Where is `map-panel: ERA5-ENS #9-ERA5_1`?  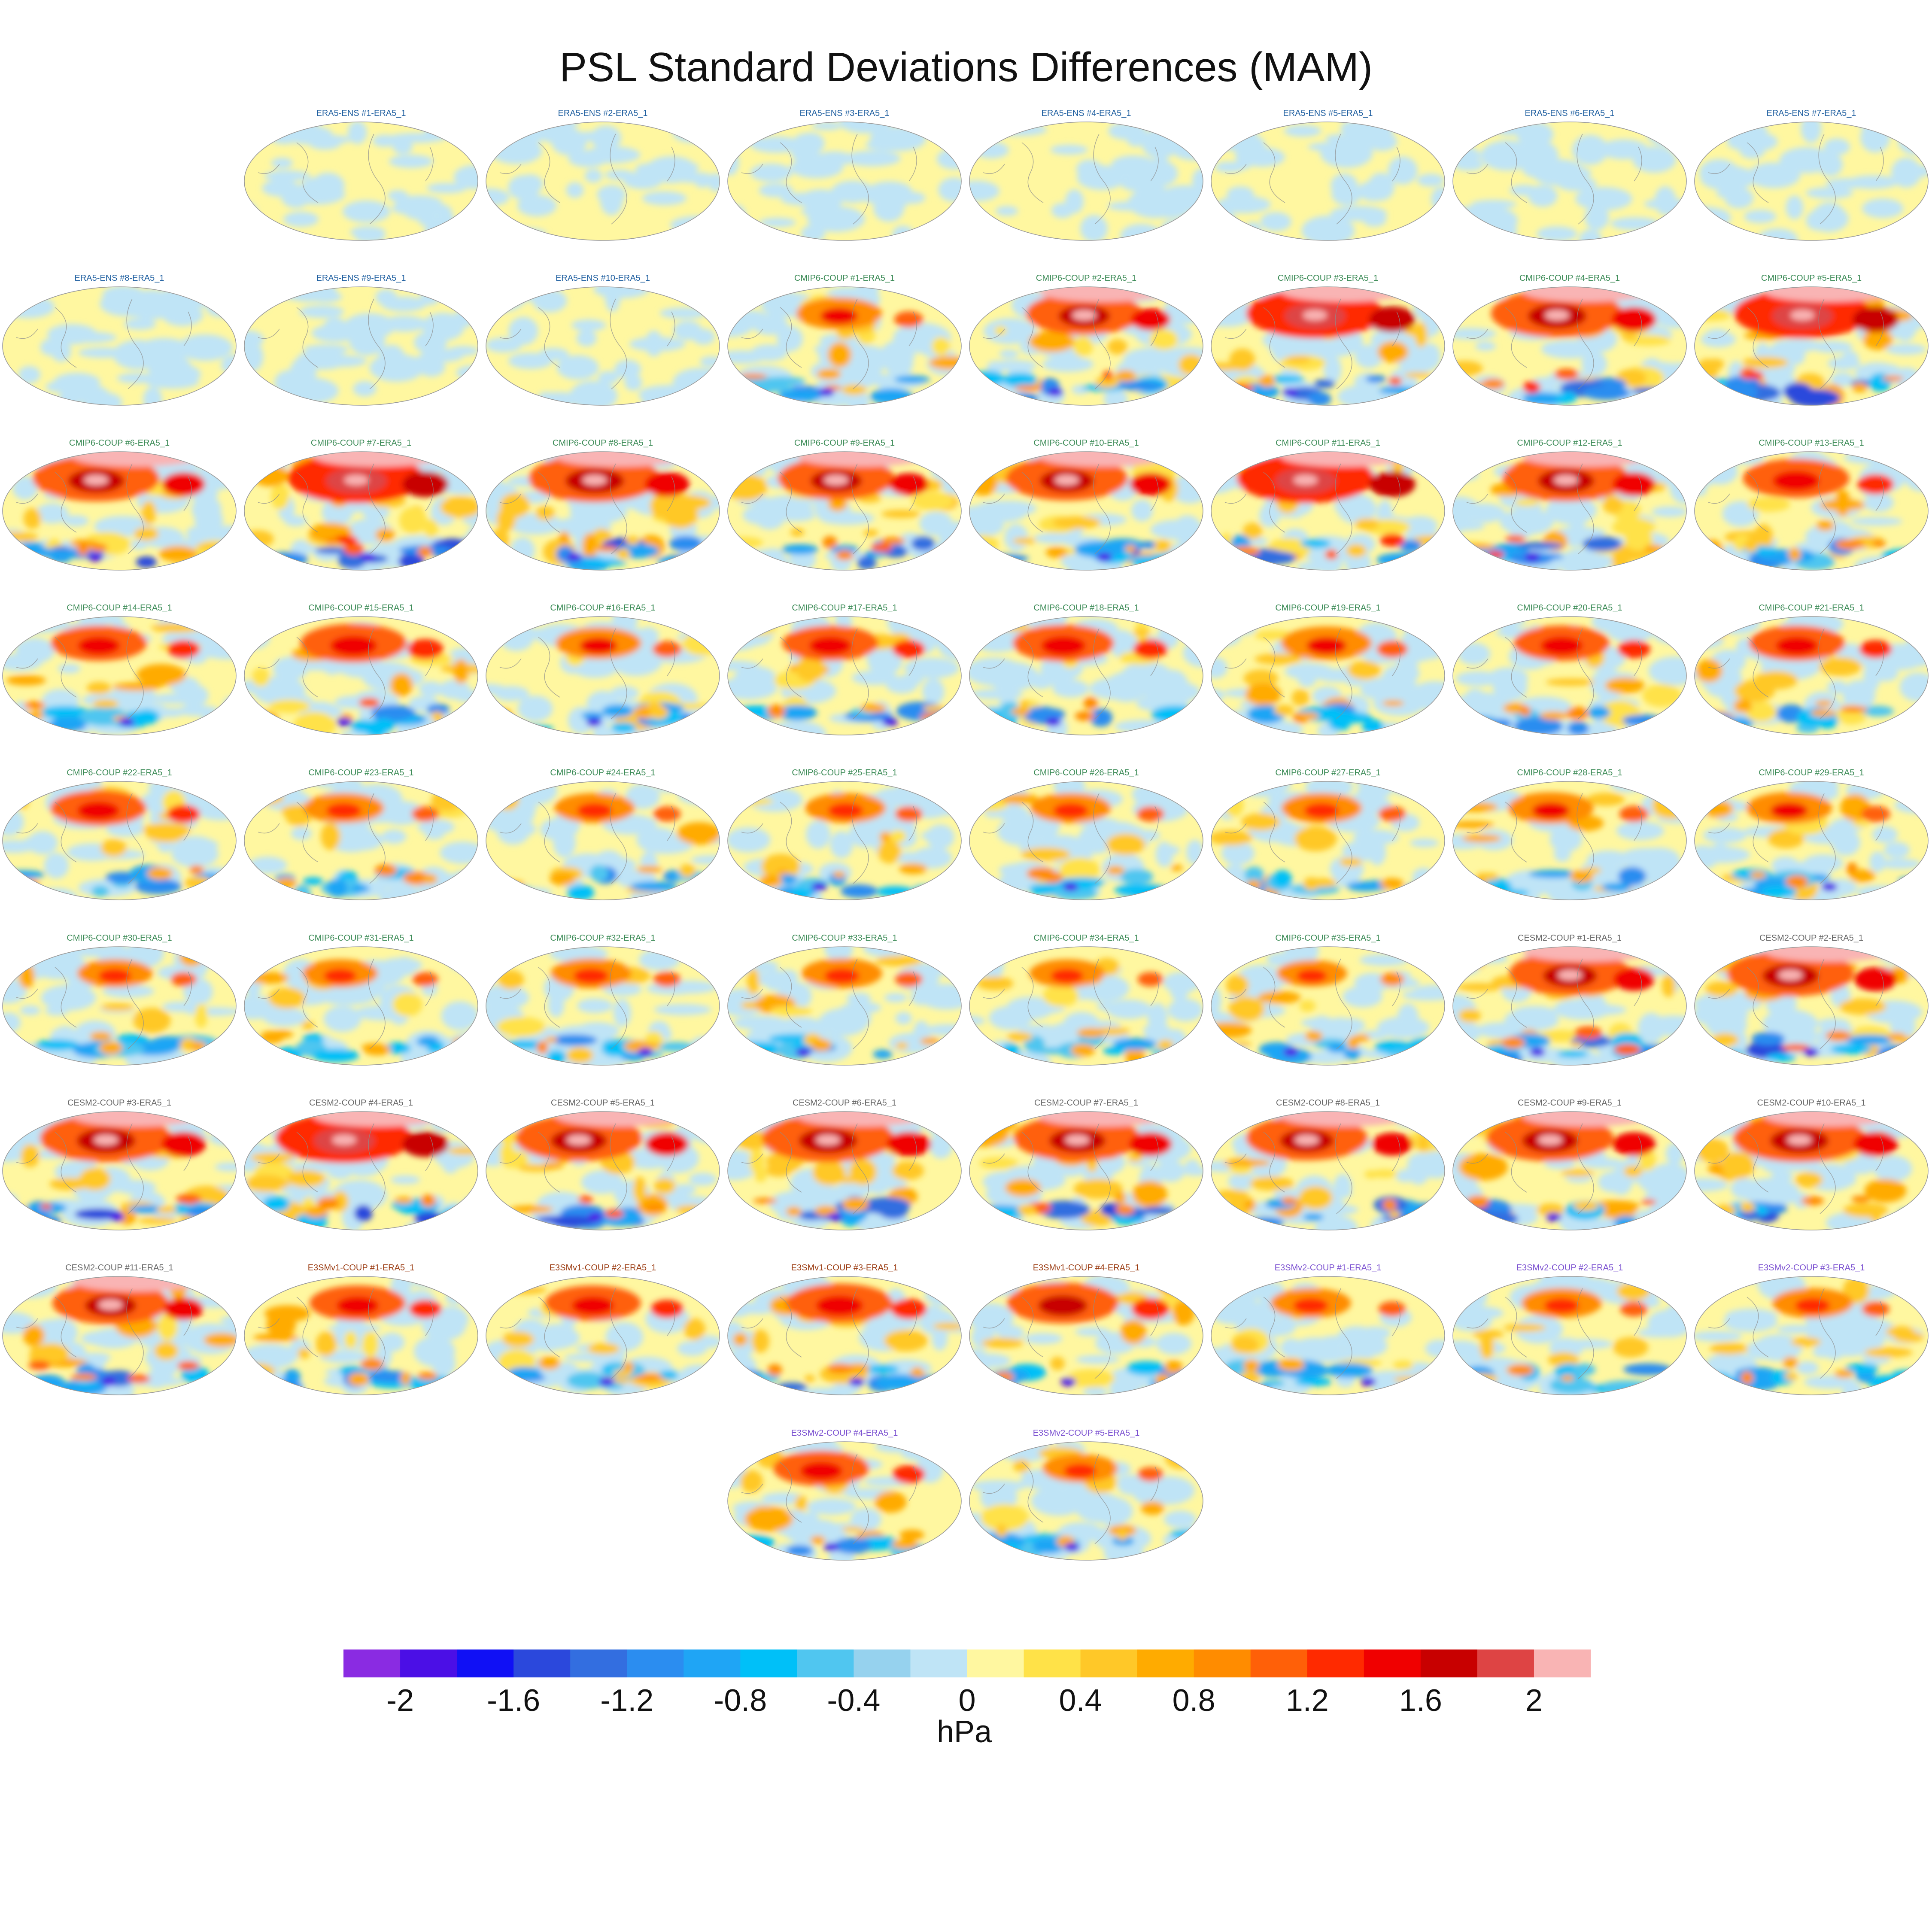 map-panel: ERA5-ENS #9-ERA5_1 is located at coordinates (361, 339).